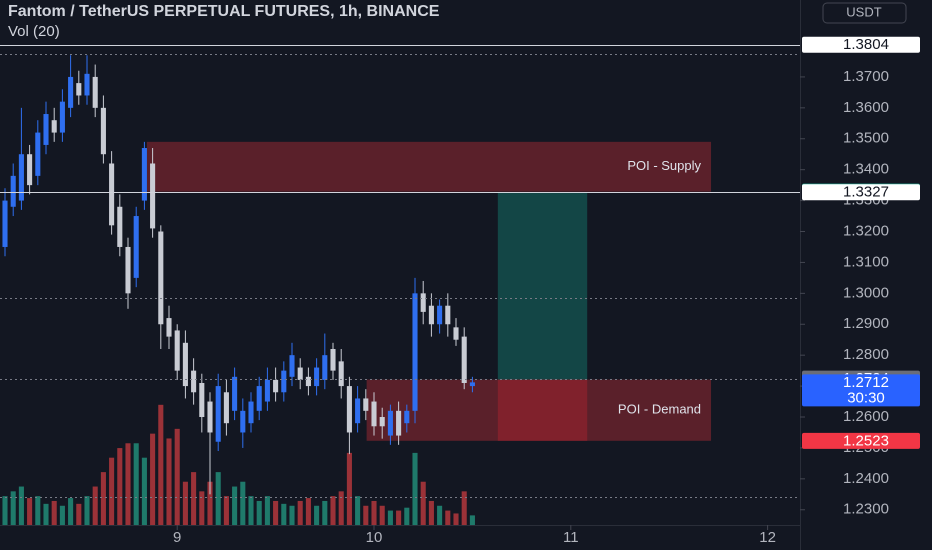 The height and width of the screenshot is (550, 932). What do you see at coordinates (866, 169) in the screenshot?
I see `y-tick-label: 1.3400` at bounding box center [866, 169].